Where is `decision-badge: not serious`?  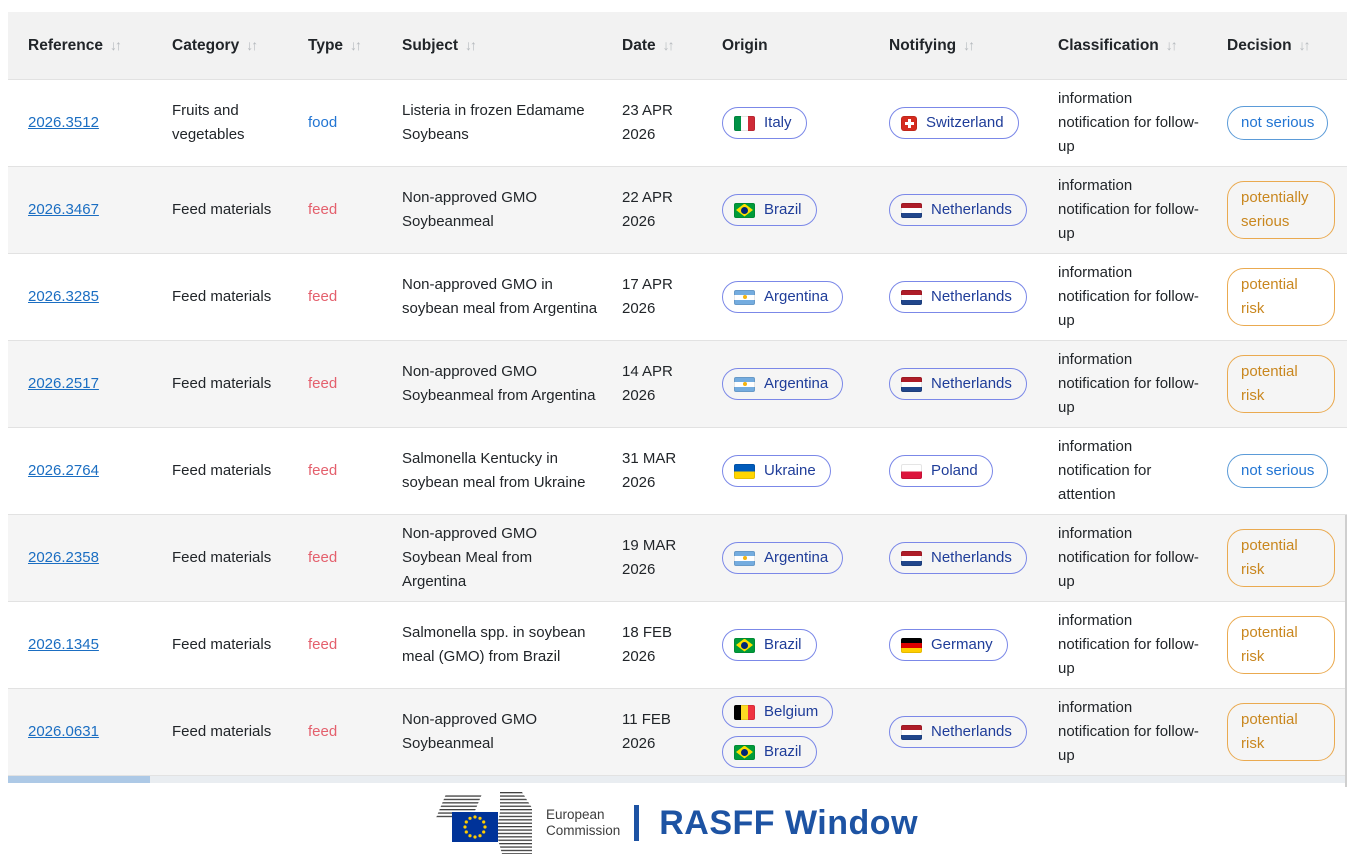
decision-badge: not serious is located at coordinates (1278, 123).